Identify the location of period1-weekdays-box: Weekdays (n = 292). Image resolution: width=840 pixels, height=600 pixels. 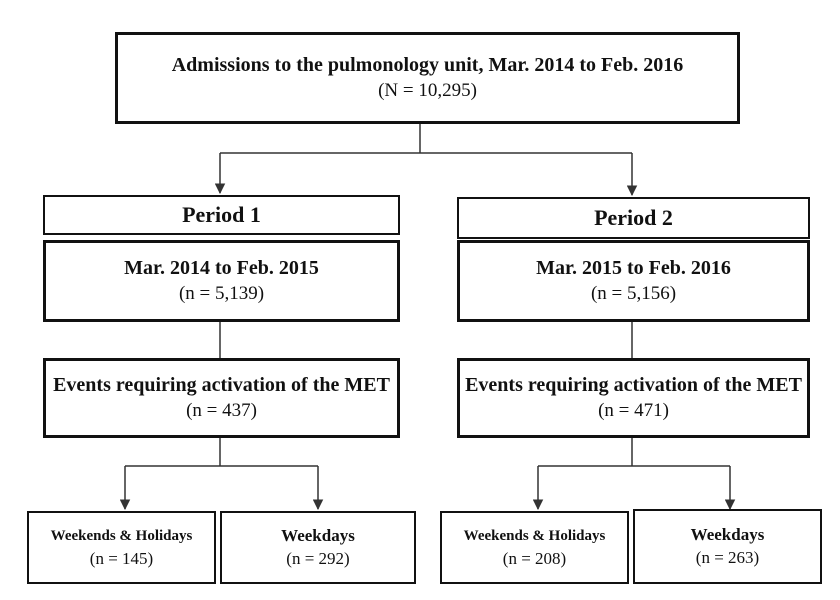
(318, 547).